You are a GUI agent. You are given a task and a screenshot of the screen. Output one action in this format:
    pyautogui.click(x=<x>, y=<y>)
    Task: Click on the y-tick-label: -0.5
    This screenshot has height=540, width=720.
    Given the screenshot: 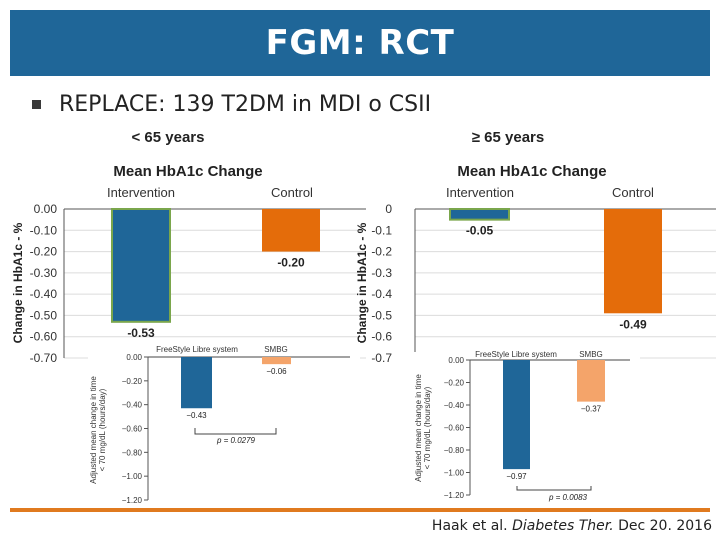 What is the action you would take?
    pyautogui.click(x=381, y=315)
    